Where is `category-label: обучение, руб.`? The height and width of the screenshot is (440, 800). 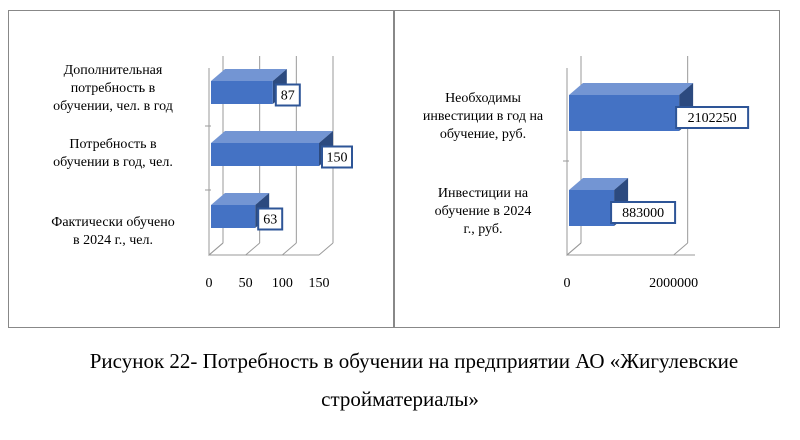
category-label: обучение, руб. is located at coordinates (483, 134).